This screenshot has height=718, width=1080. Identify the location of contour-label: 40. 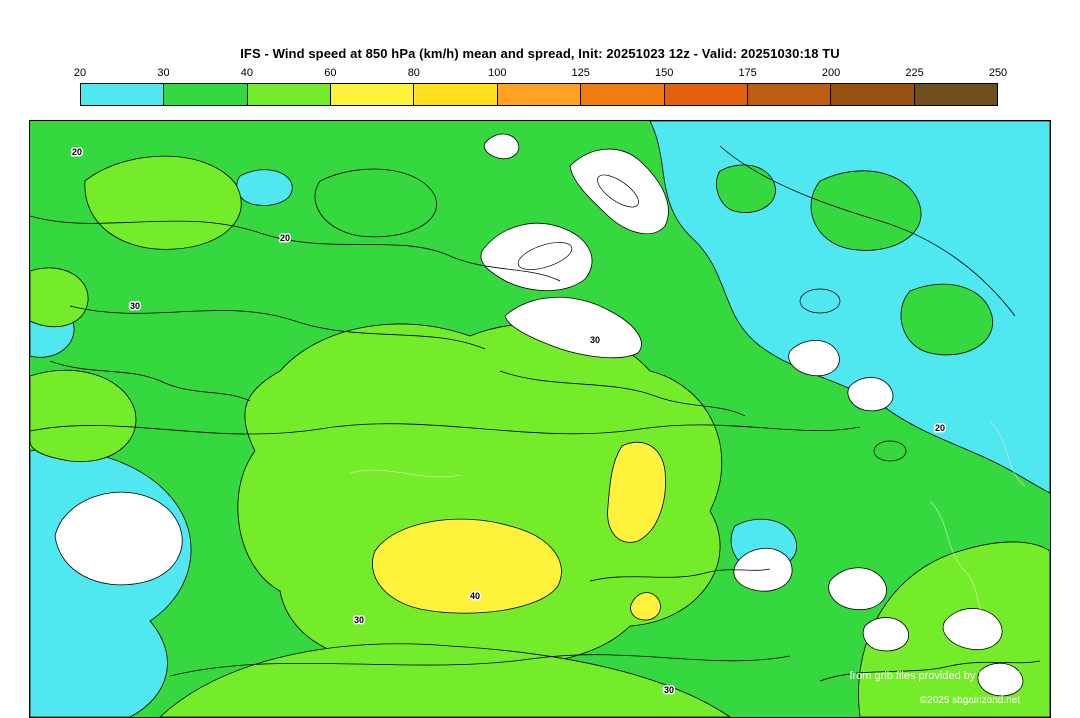
(475, 596).